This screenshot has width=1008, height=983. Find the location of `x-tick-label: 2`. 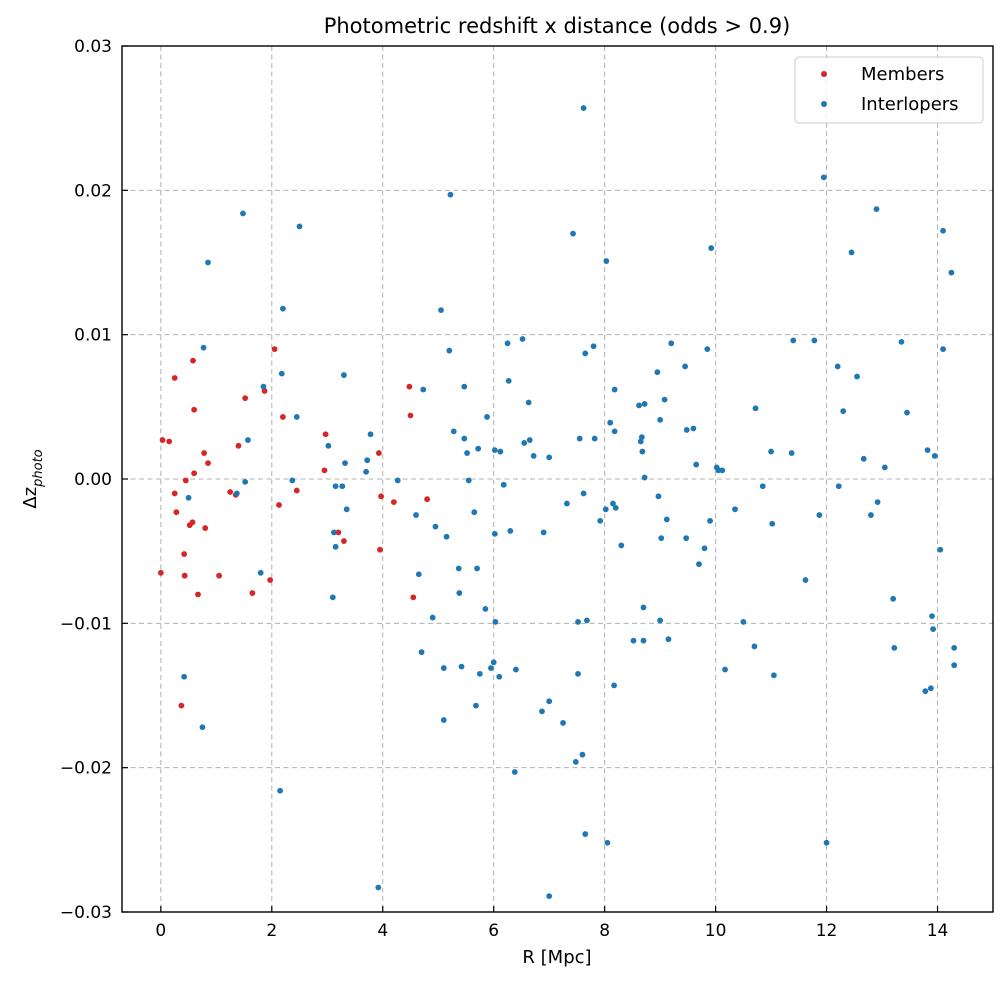

x-tick-label: 2 is located at coordinates (271, 931).